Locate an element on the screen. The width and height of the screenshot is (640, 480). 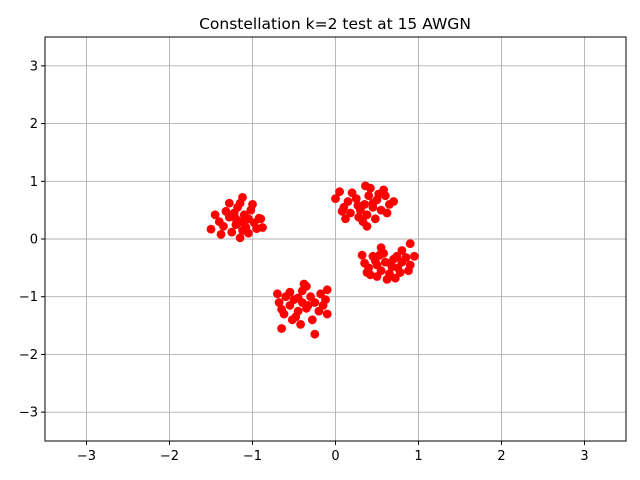
y-tick-label-2: −1 is located at coordinates (28, 297).